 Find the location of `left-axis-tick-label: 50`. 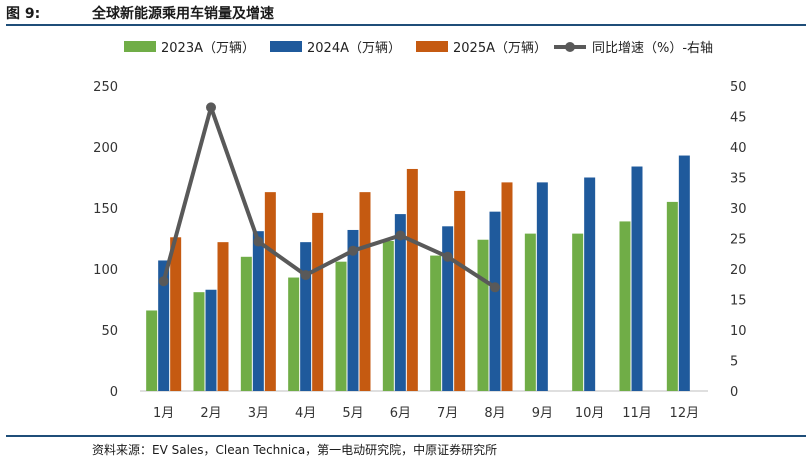

left-axis-tick-label: 50 is located at coordinates (109, 331).